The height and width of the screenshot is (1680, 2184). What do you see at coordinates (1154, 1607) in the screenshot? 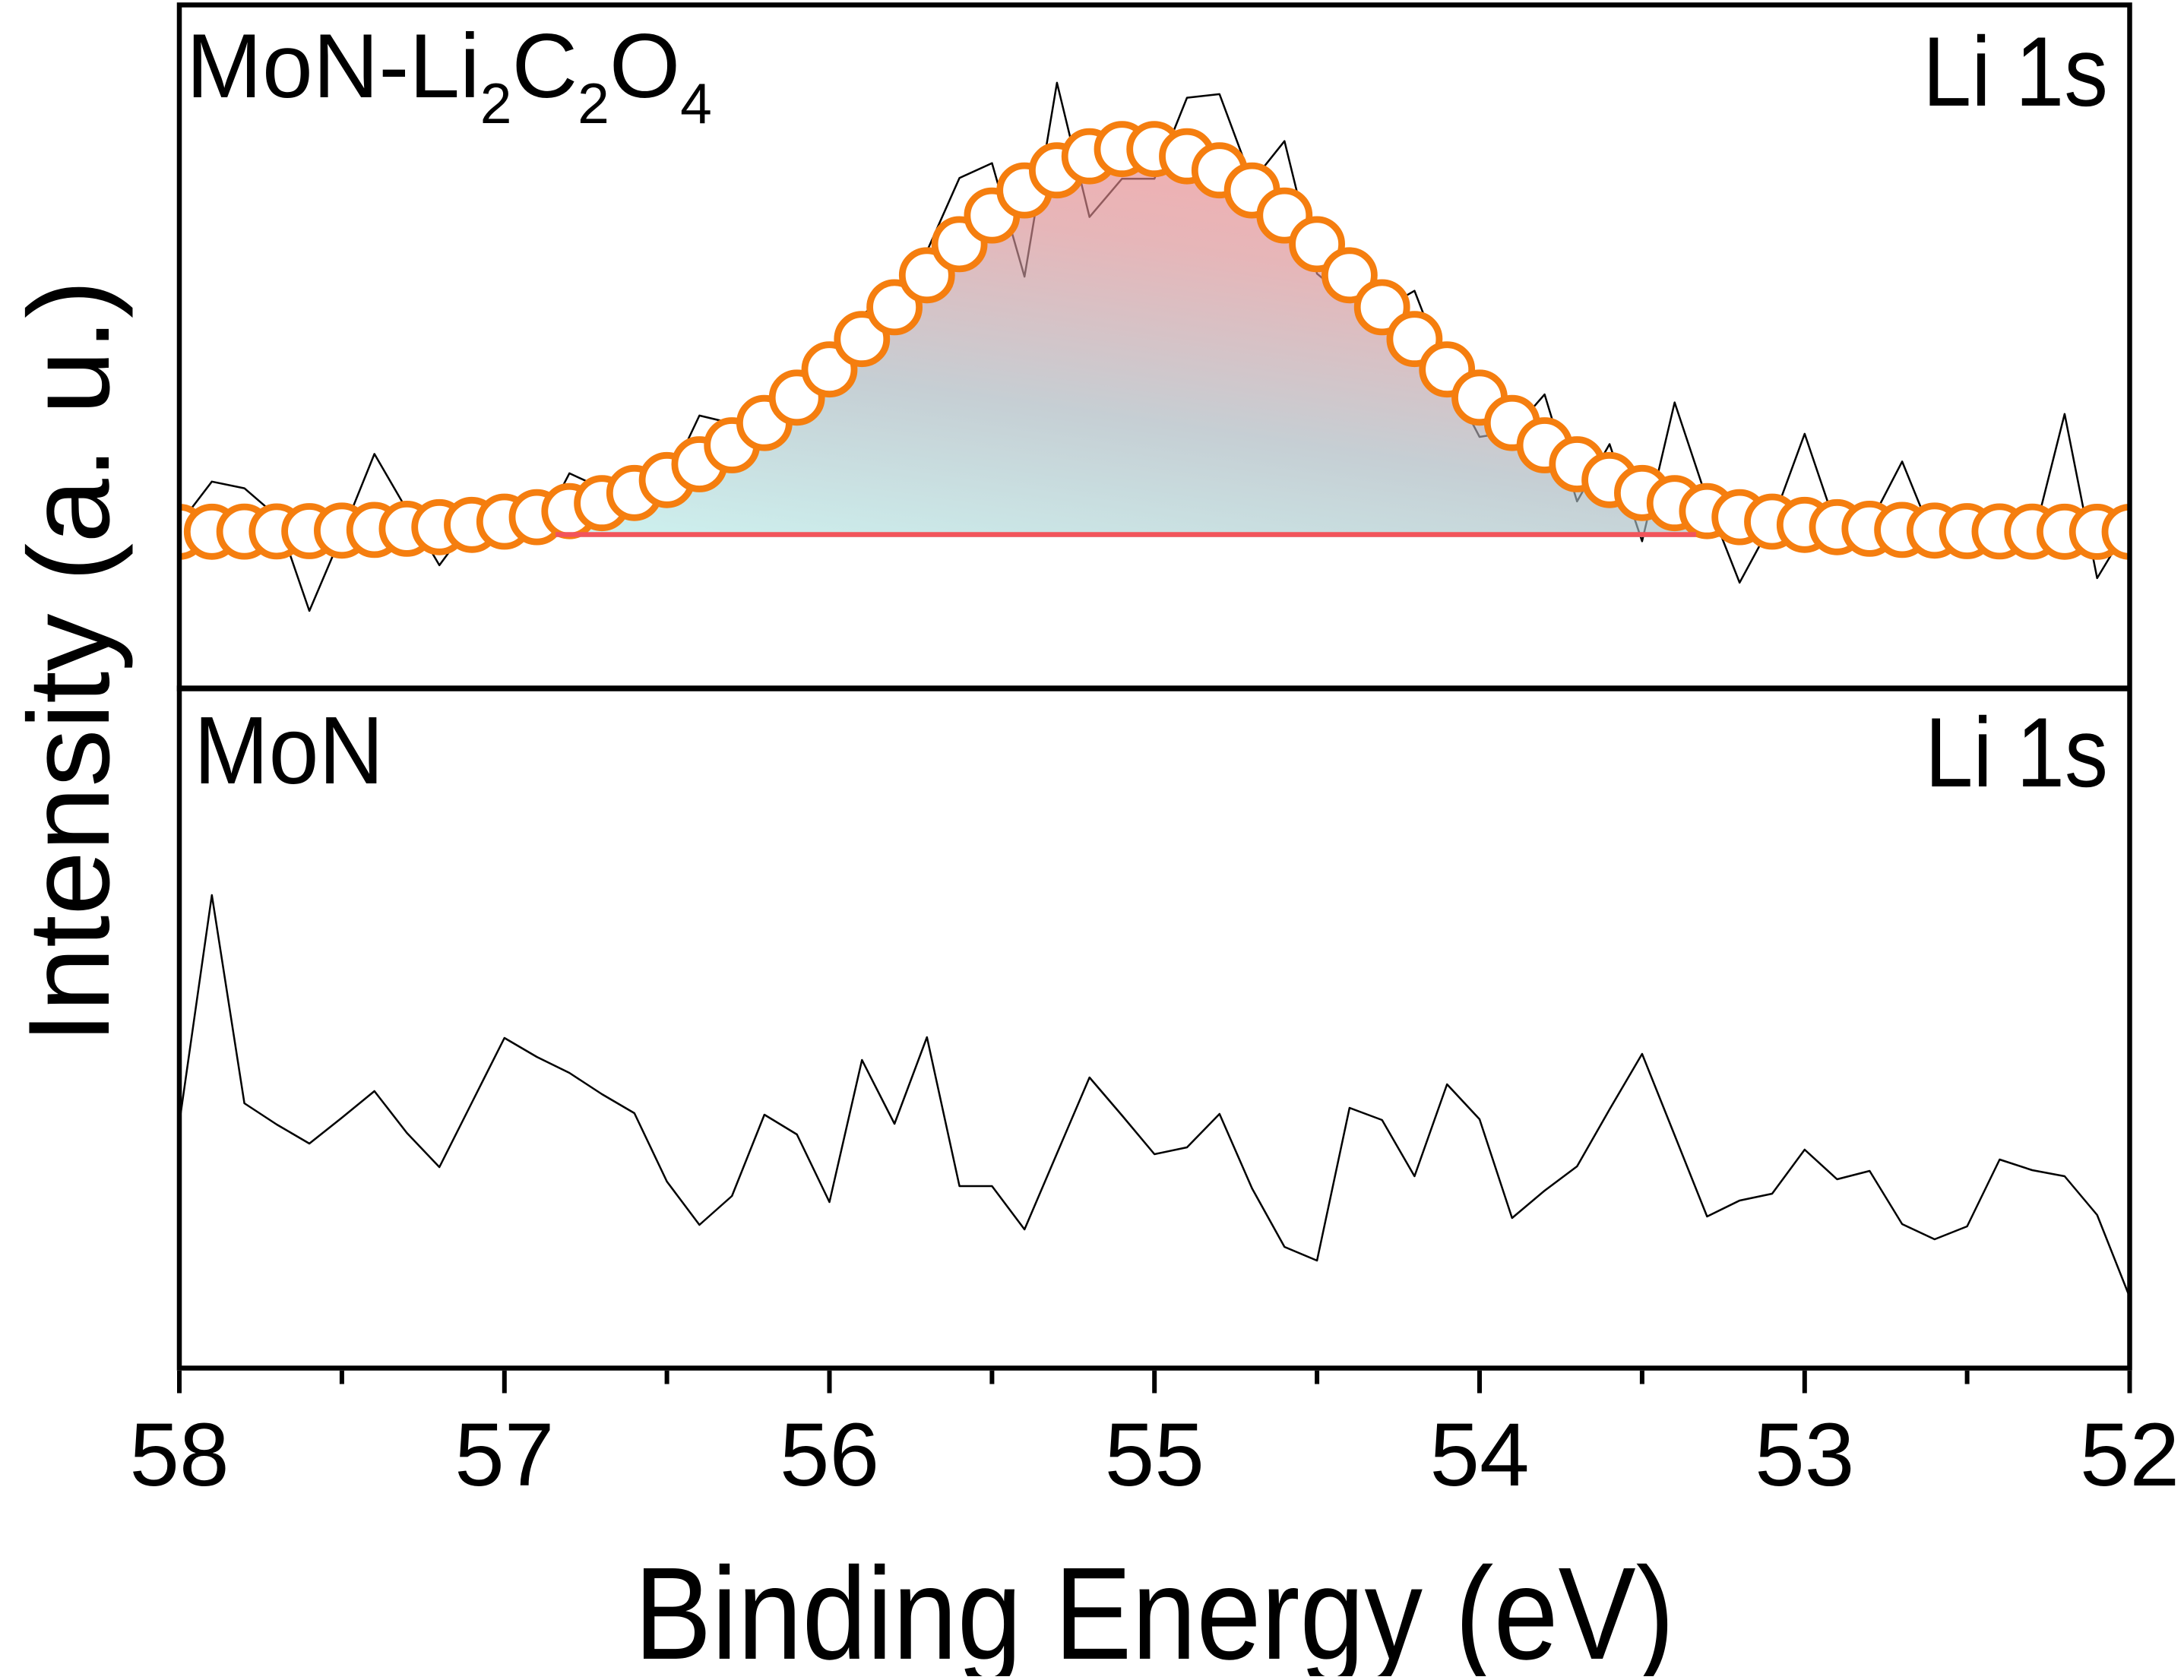
I see `svg-text: Binding Energy (eV)` at bounding box center [1154, 1607].